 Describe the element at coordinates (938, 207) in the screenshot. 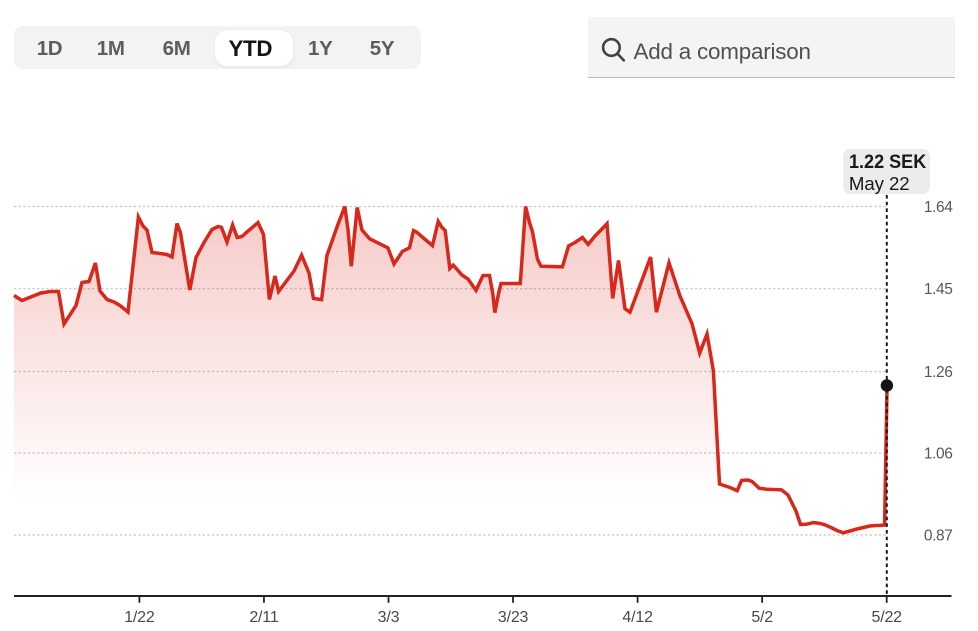

I see `svg-text: 1.64` at that location.